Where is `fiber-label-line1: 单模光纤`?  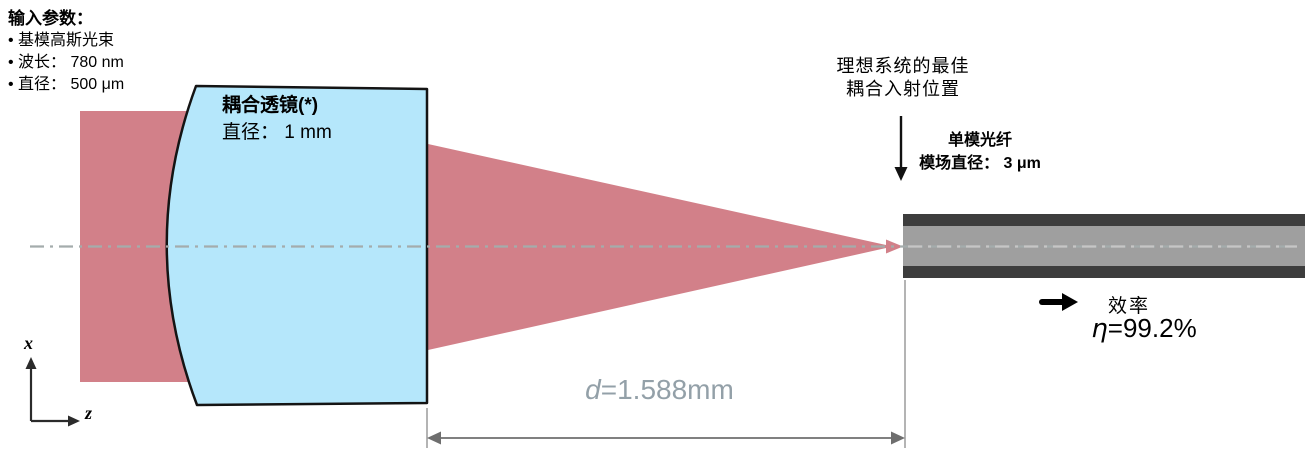
fiber-label-line1: 单模光纤 is located at coordinates (979, 140).